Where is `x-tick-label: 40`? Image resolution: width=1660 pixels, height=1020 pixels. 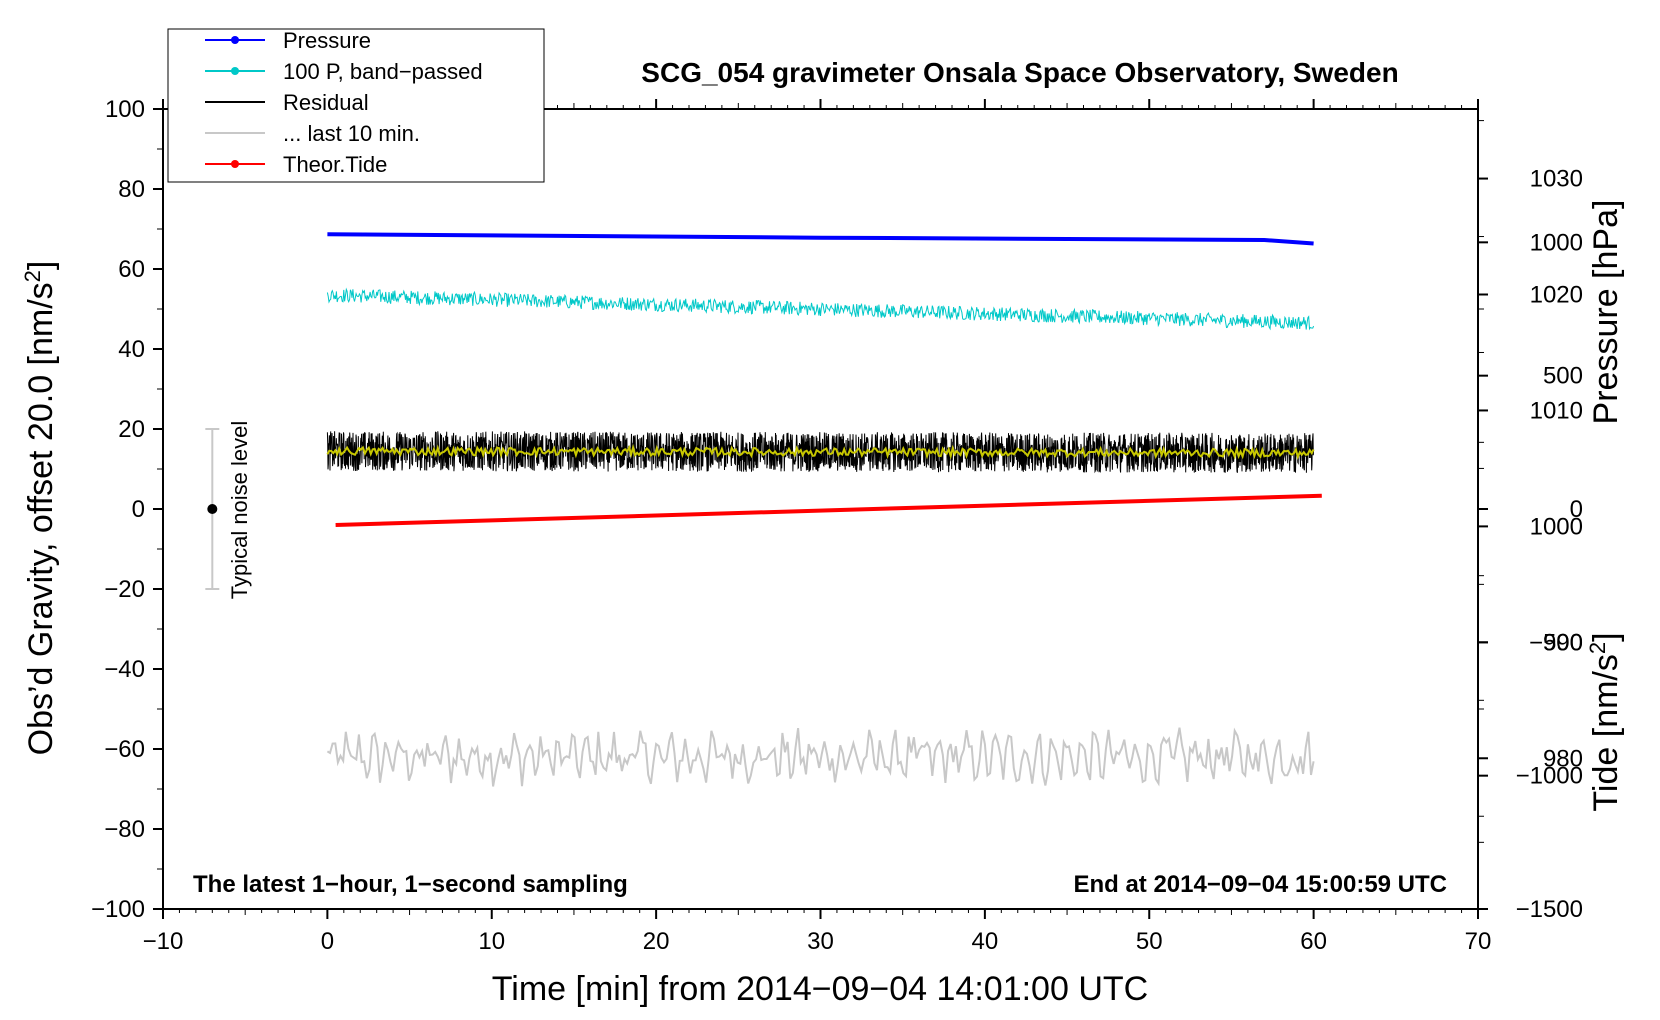
x-tick-label: 40 is located at coordinates (985, 941).